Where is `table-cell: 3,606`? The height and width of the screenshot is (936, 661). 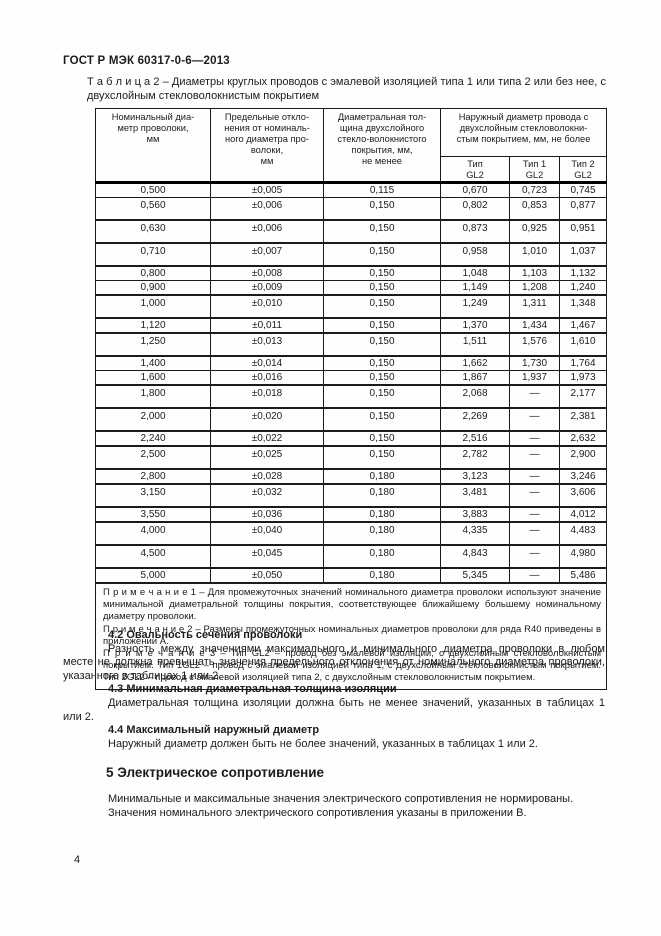 table-cell: 3,606 is located at coordinates (583, 495).